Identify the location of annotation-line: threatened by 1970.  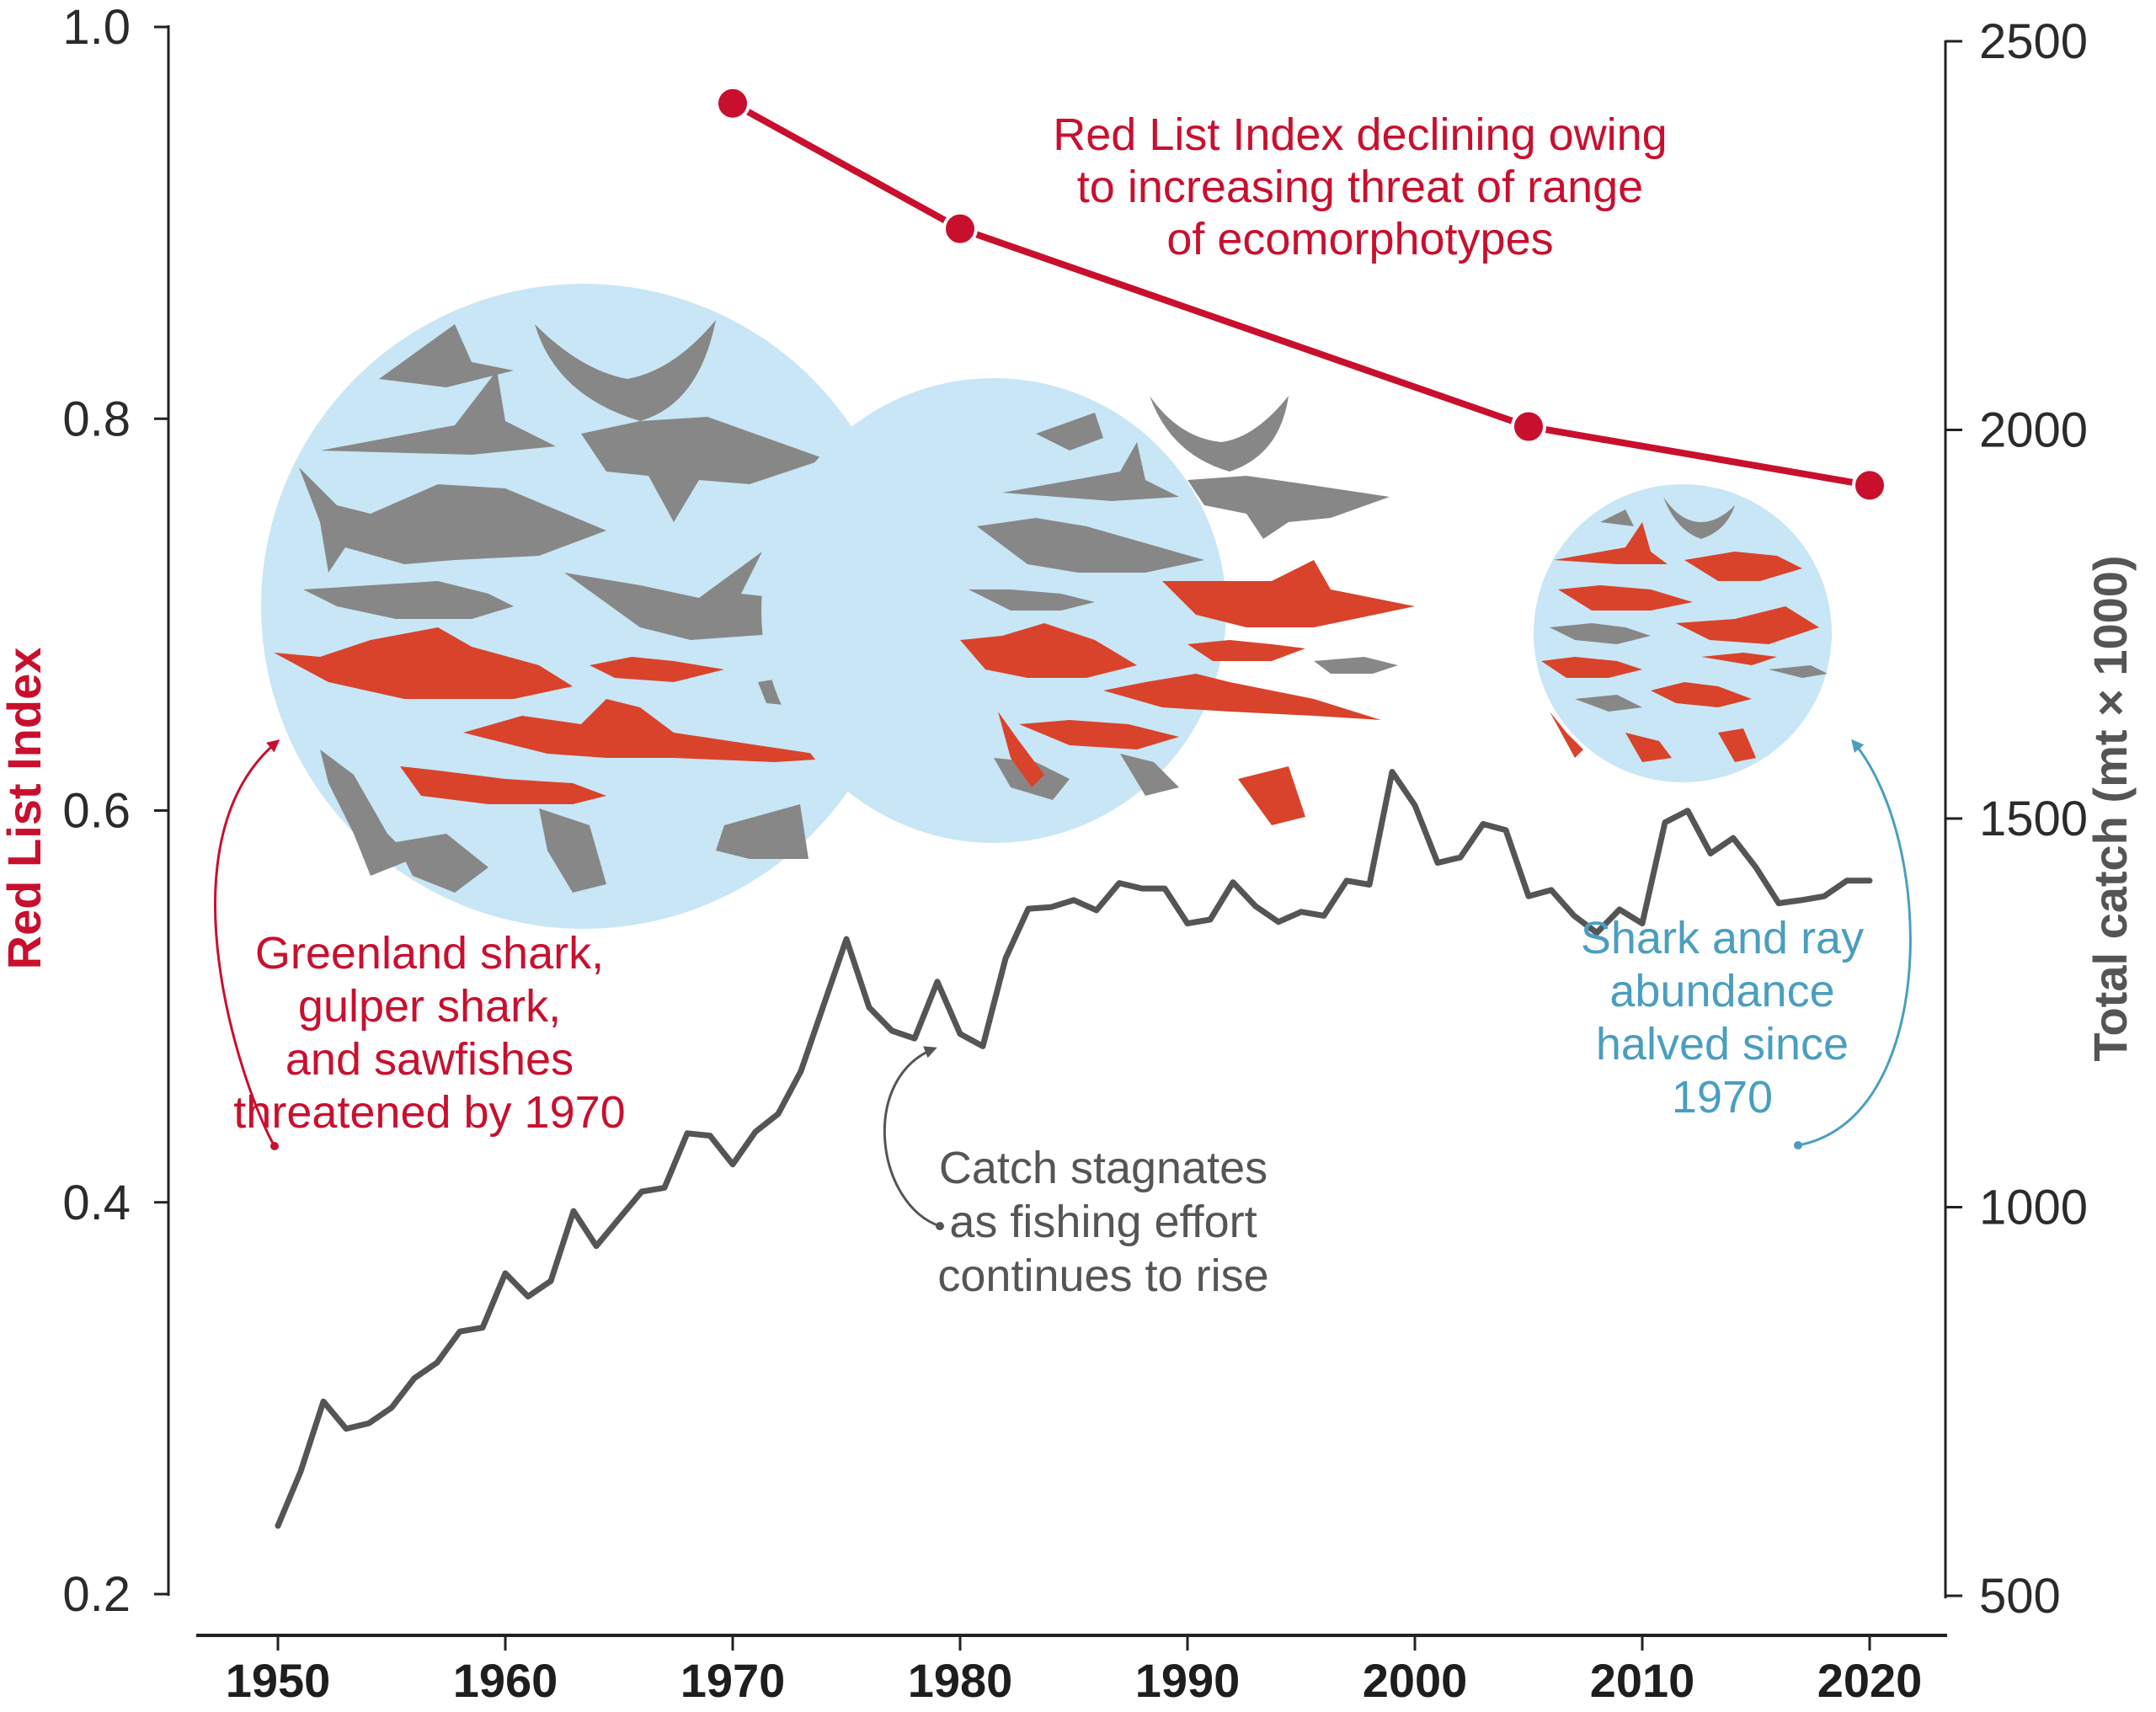
(429, 1112).